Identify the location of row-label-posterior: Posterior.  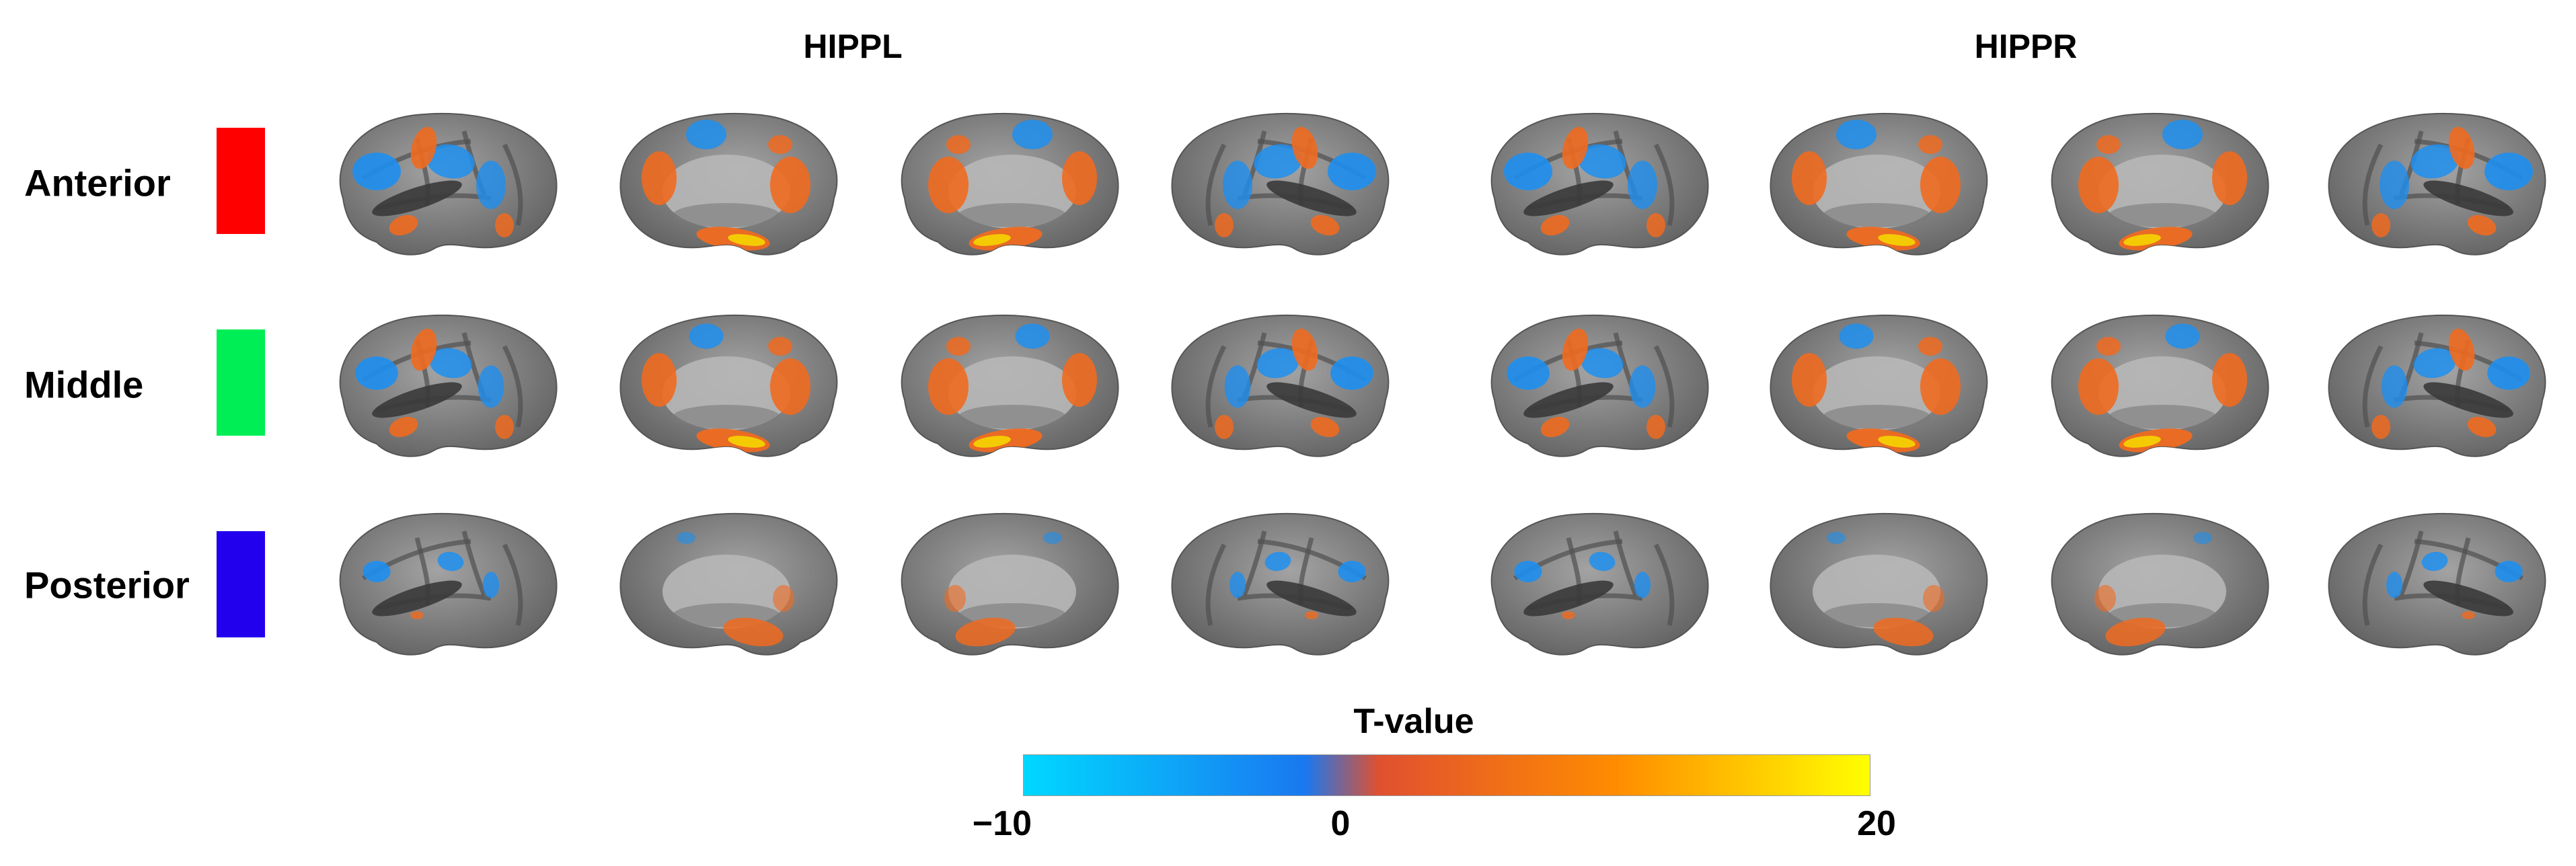
(107, 584).